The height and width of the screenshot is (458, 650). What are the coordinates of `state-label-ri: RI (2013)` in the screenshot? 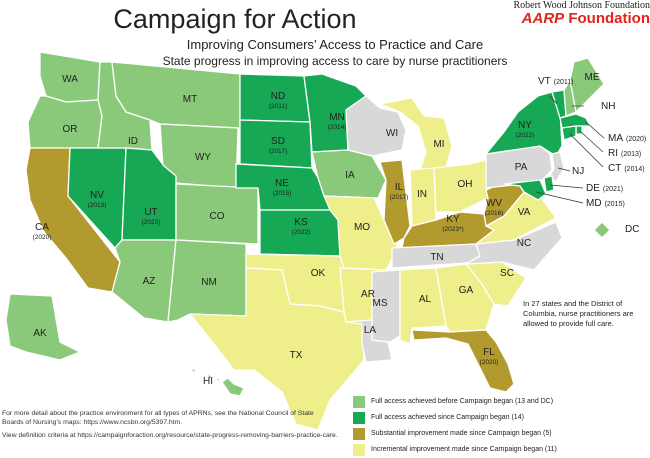 It's located at (624, 153).